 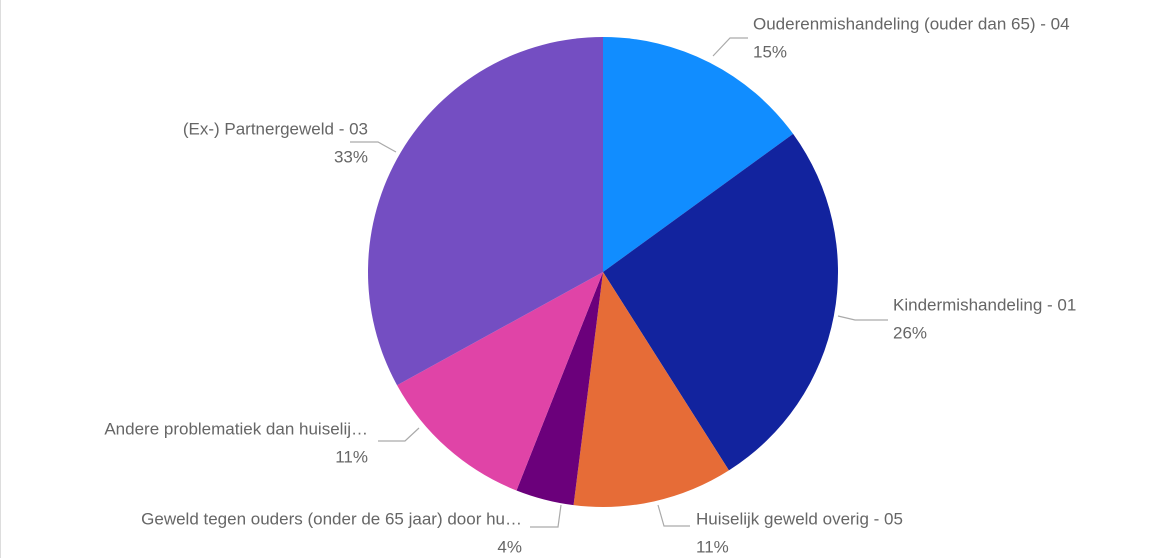 I want to click on slice-value-label: 4%, so click(x=509, y=546).